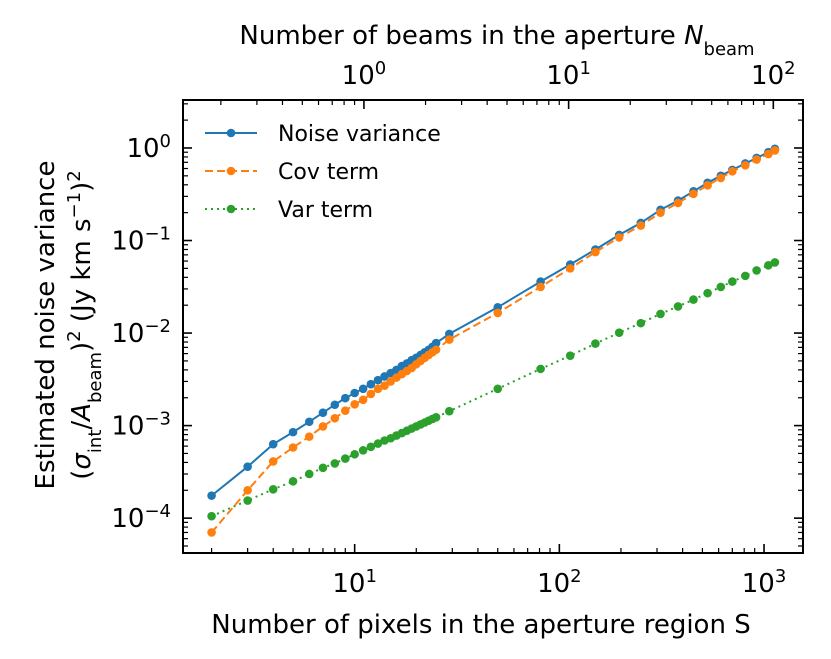  I want to click on top-tick-label: 102, so click(773, 75).